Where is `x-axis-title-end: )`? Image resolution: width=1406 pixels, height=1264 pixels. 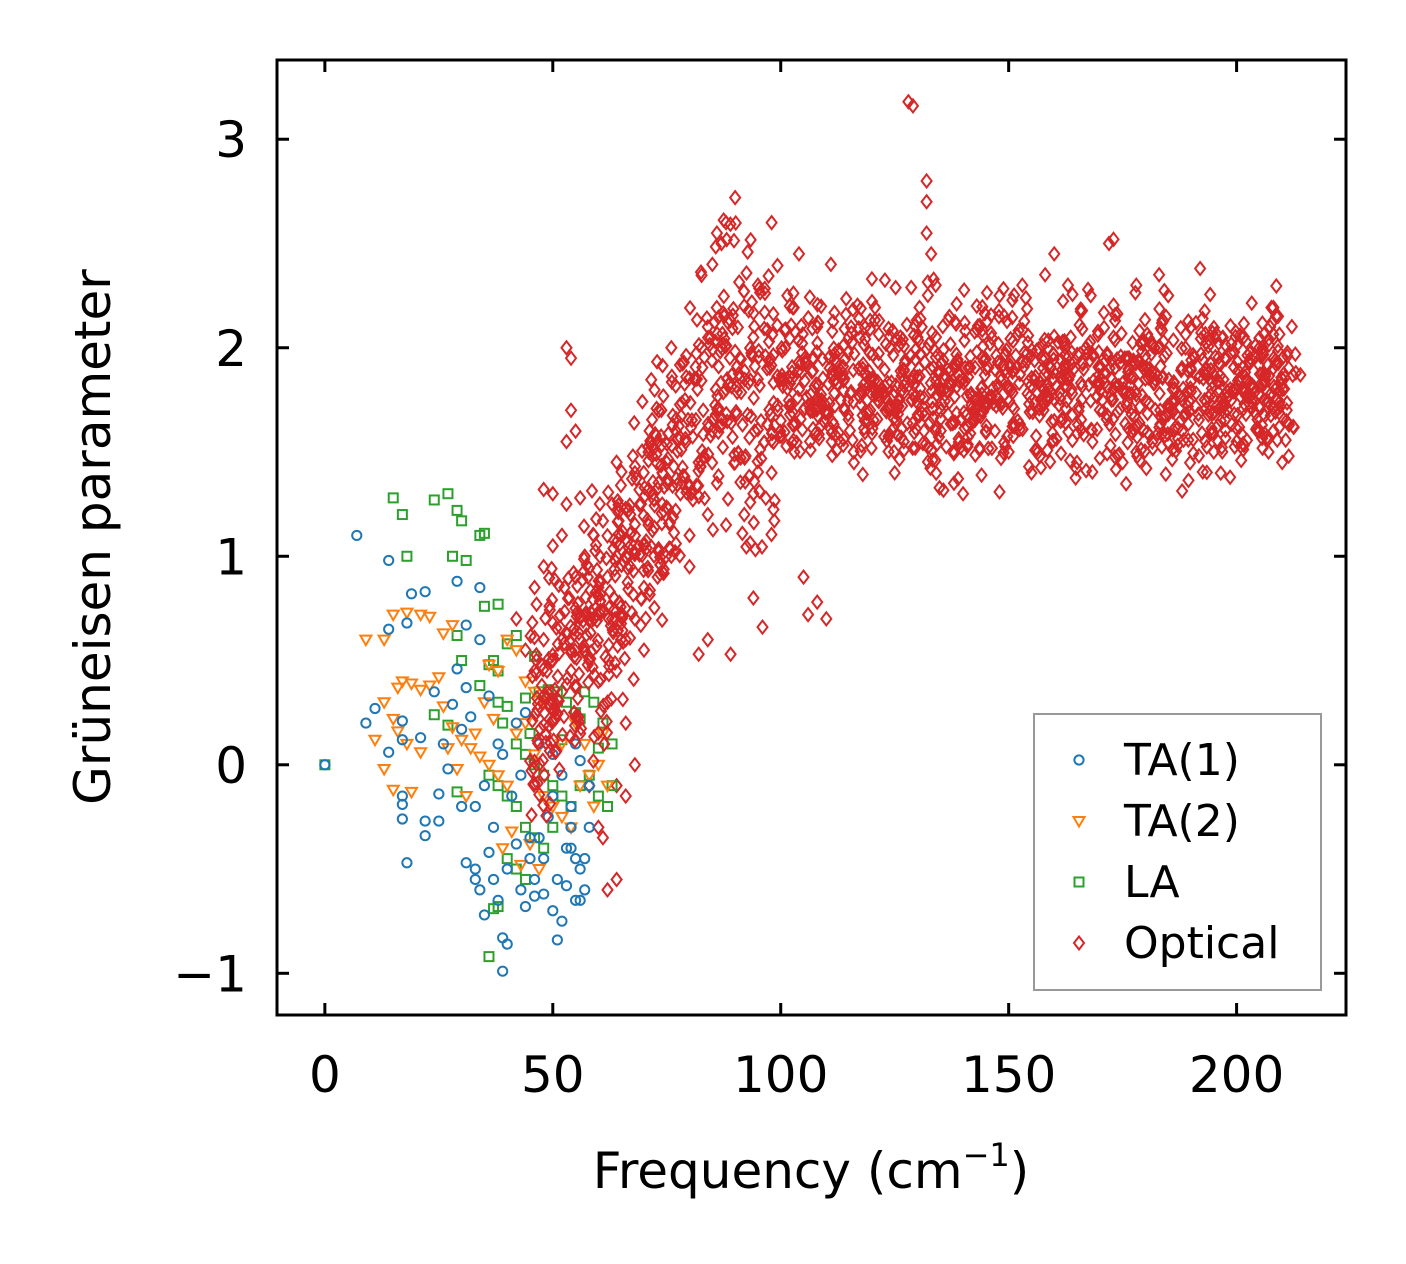
x-axis-title-end: ) is located at coordinates (1020, 1171).